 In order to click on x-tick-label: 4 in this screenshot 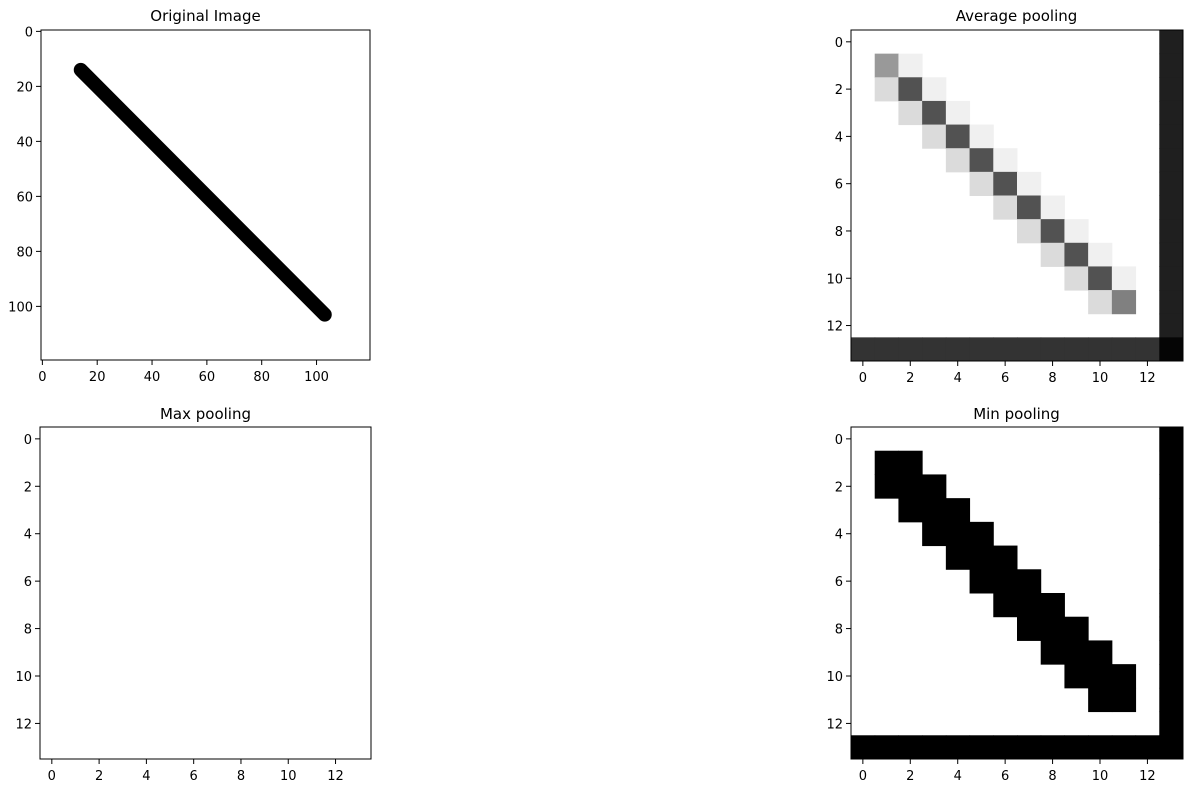, I will do `click(958, 378)`.